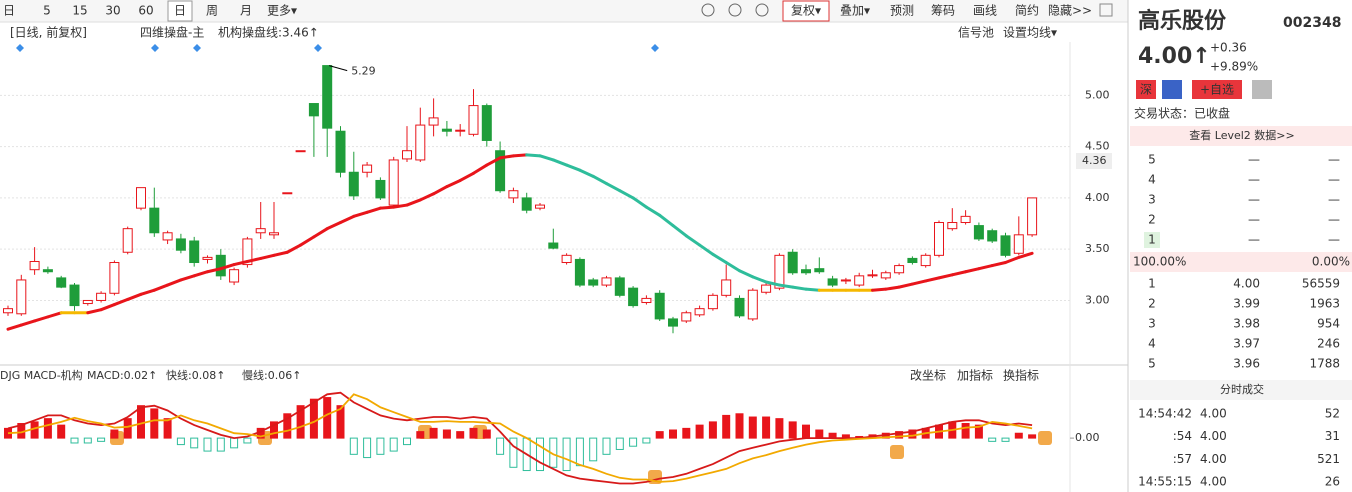 Image resolution: width=1352 pixels, height=492 pixels. What do you see at coordinates (1106, 10) in the screenshot?
I see `fullscreen-icon` at bounding box center [1106, 10].